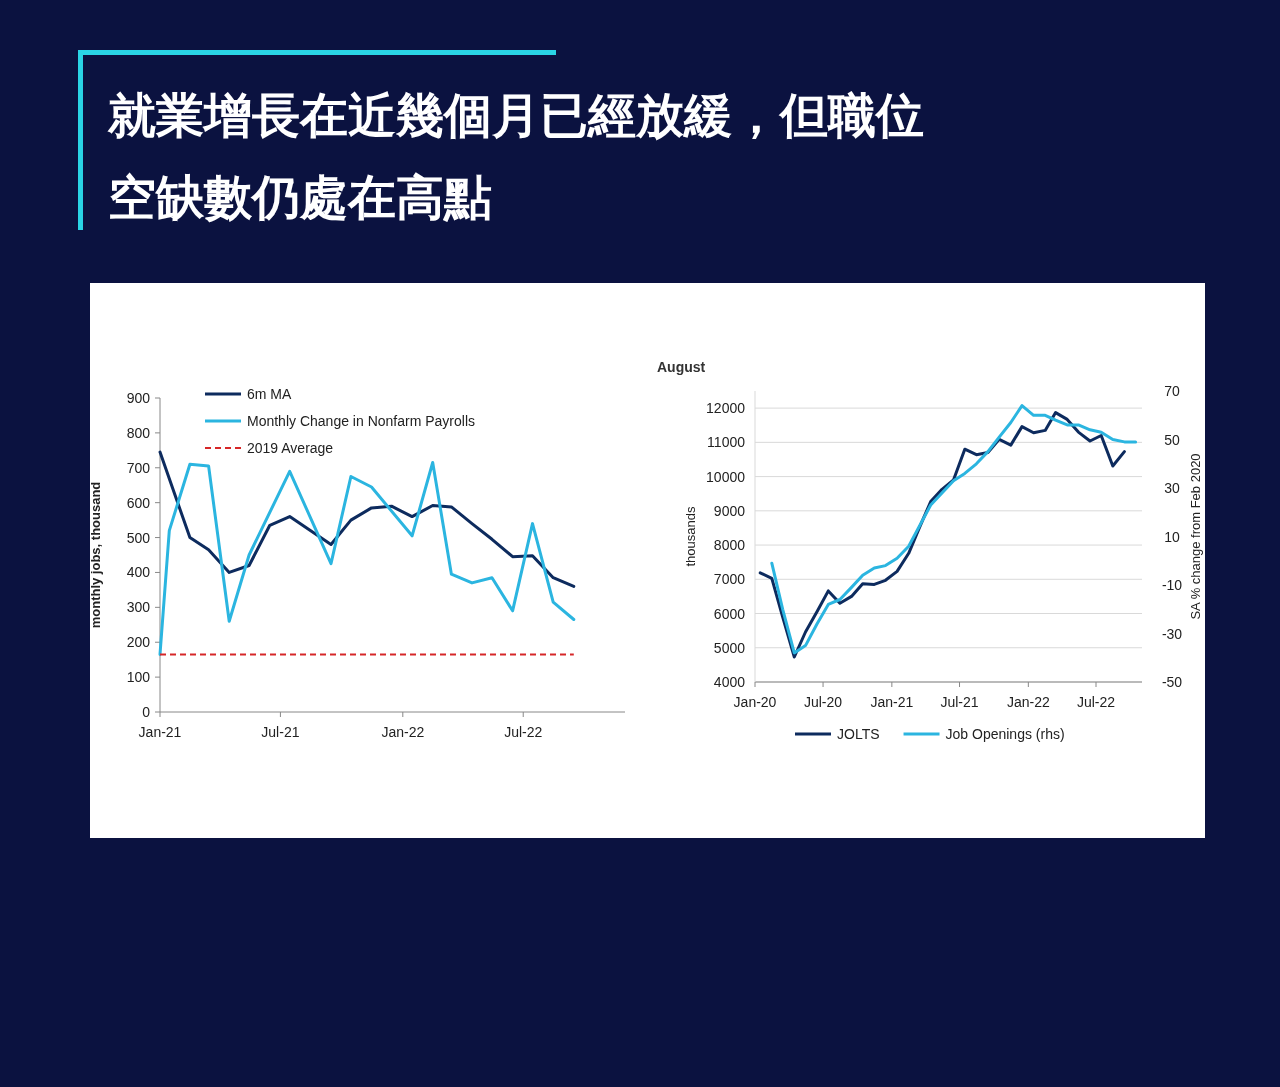 The image size is (1280, 1087). Describe the element at coordinates (729, 682) in the screenshot. I see `y-tick-label: 4000` at that location.